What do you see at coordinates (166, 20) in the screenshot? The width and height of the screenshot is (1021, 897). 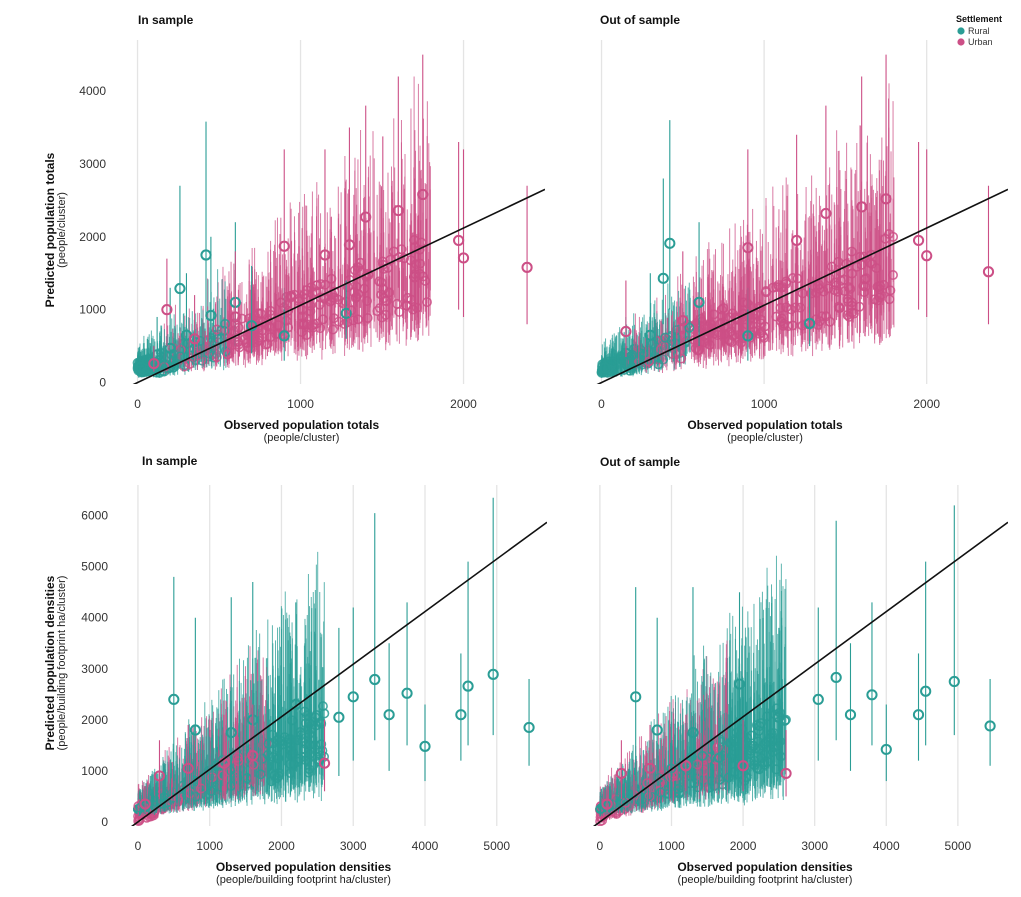 I see `panel-title: In sample` at bounding box center [166, 20].